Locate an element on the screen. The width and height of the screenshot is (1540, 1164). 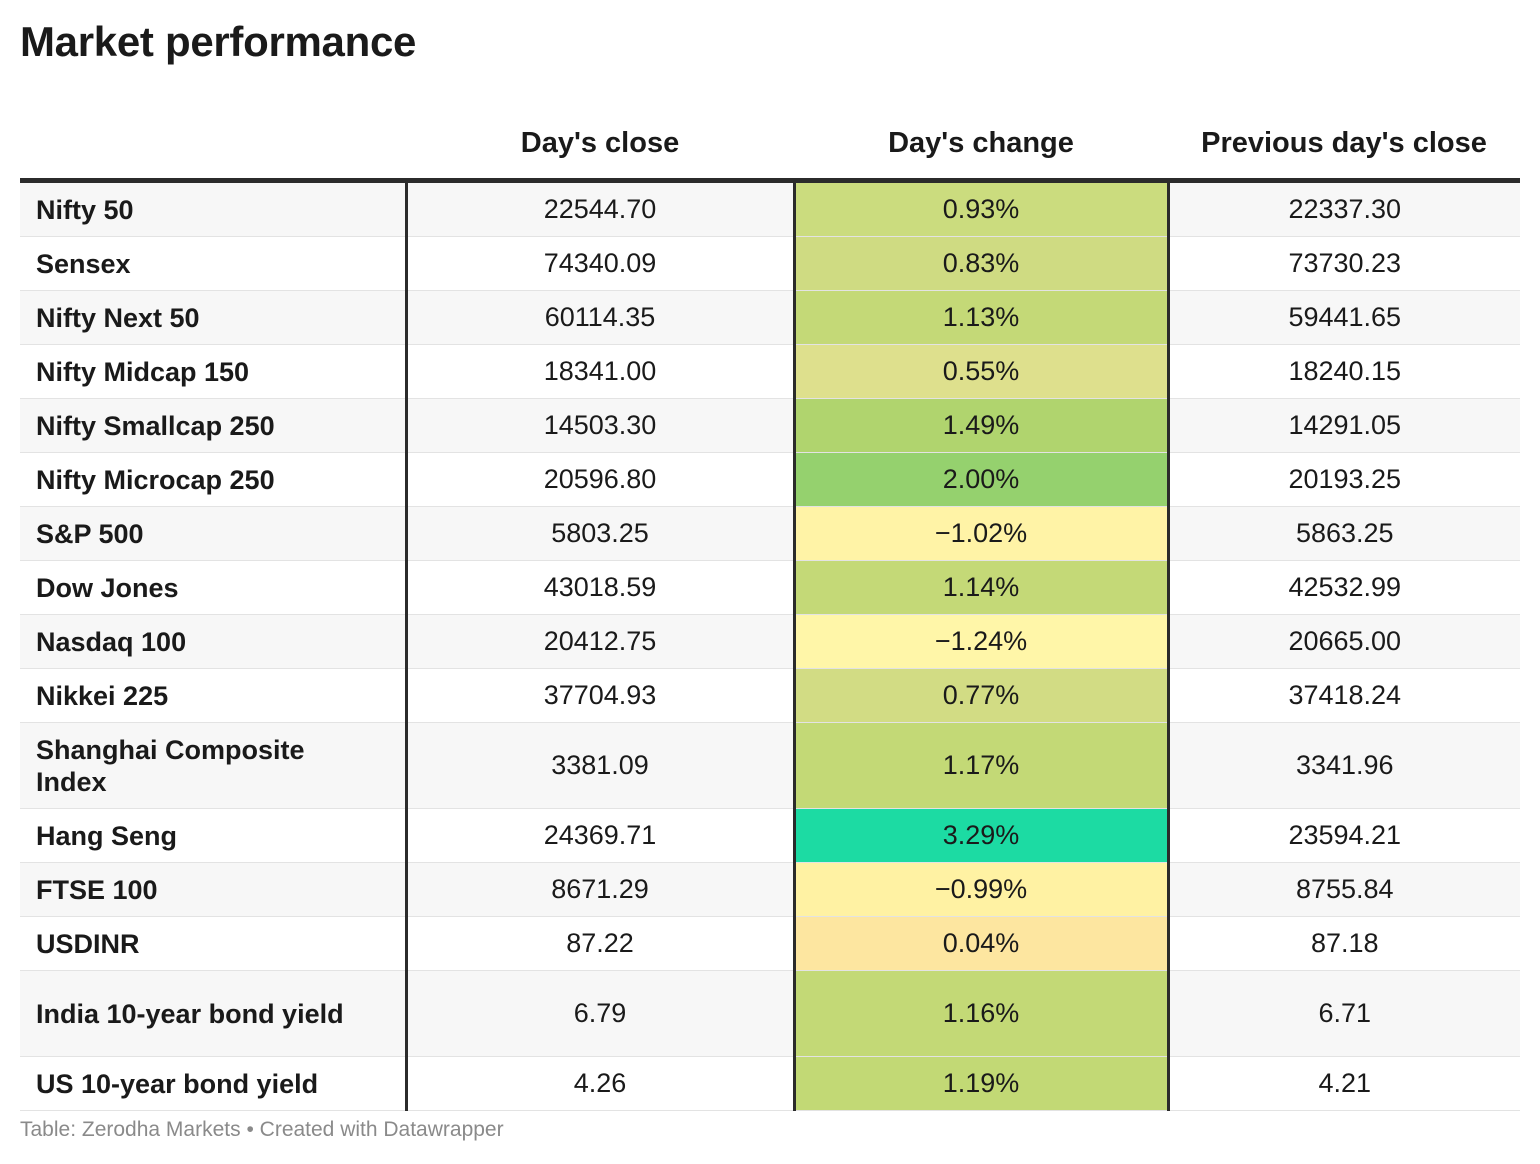
table-row: India 10-year bond yield 6.79 1.16% 6.71 is located at coordinates (770, 1013).